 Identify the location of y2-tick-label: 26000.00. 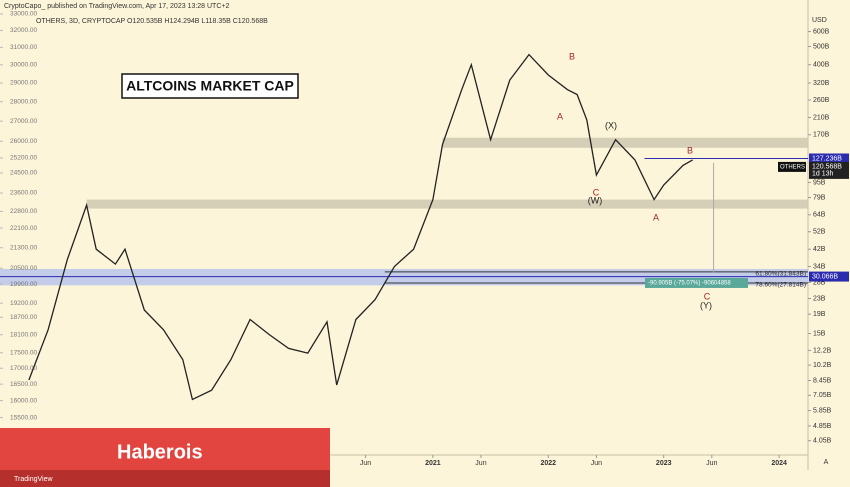
(23, 141).